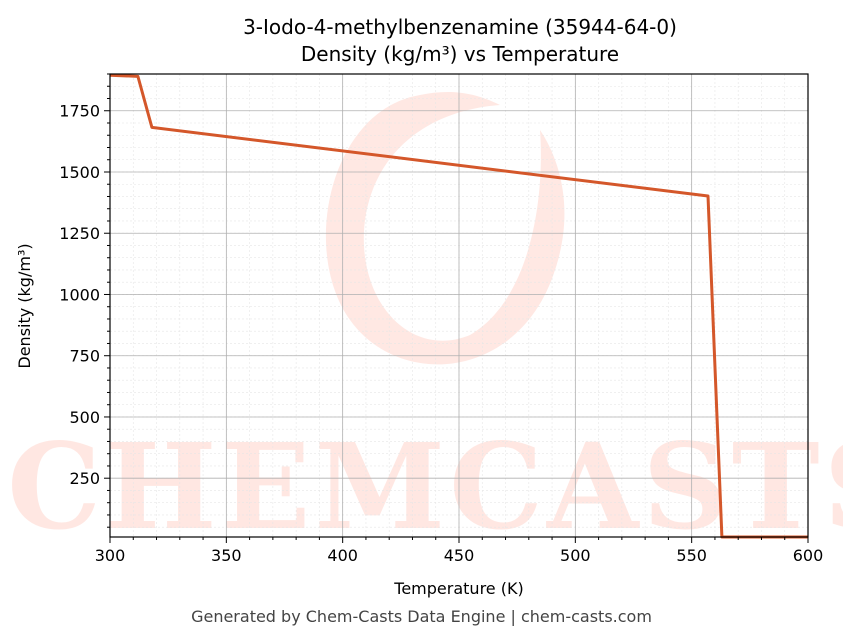  I want to click on x-axis-ticks: 300 350 400 450 500 550 600, so click(459, 551).